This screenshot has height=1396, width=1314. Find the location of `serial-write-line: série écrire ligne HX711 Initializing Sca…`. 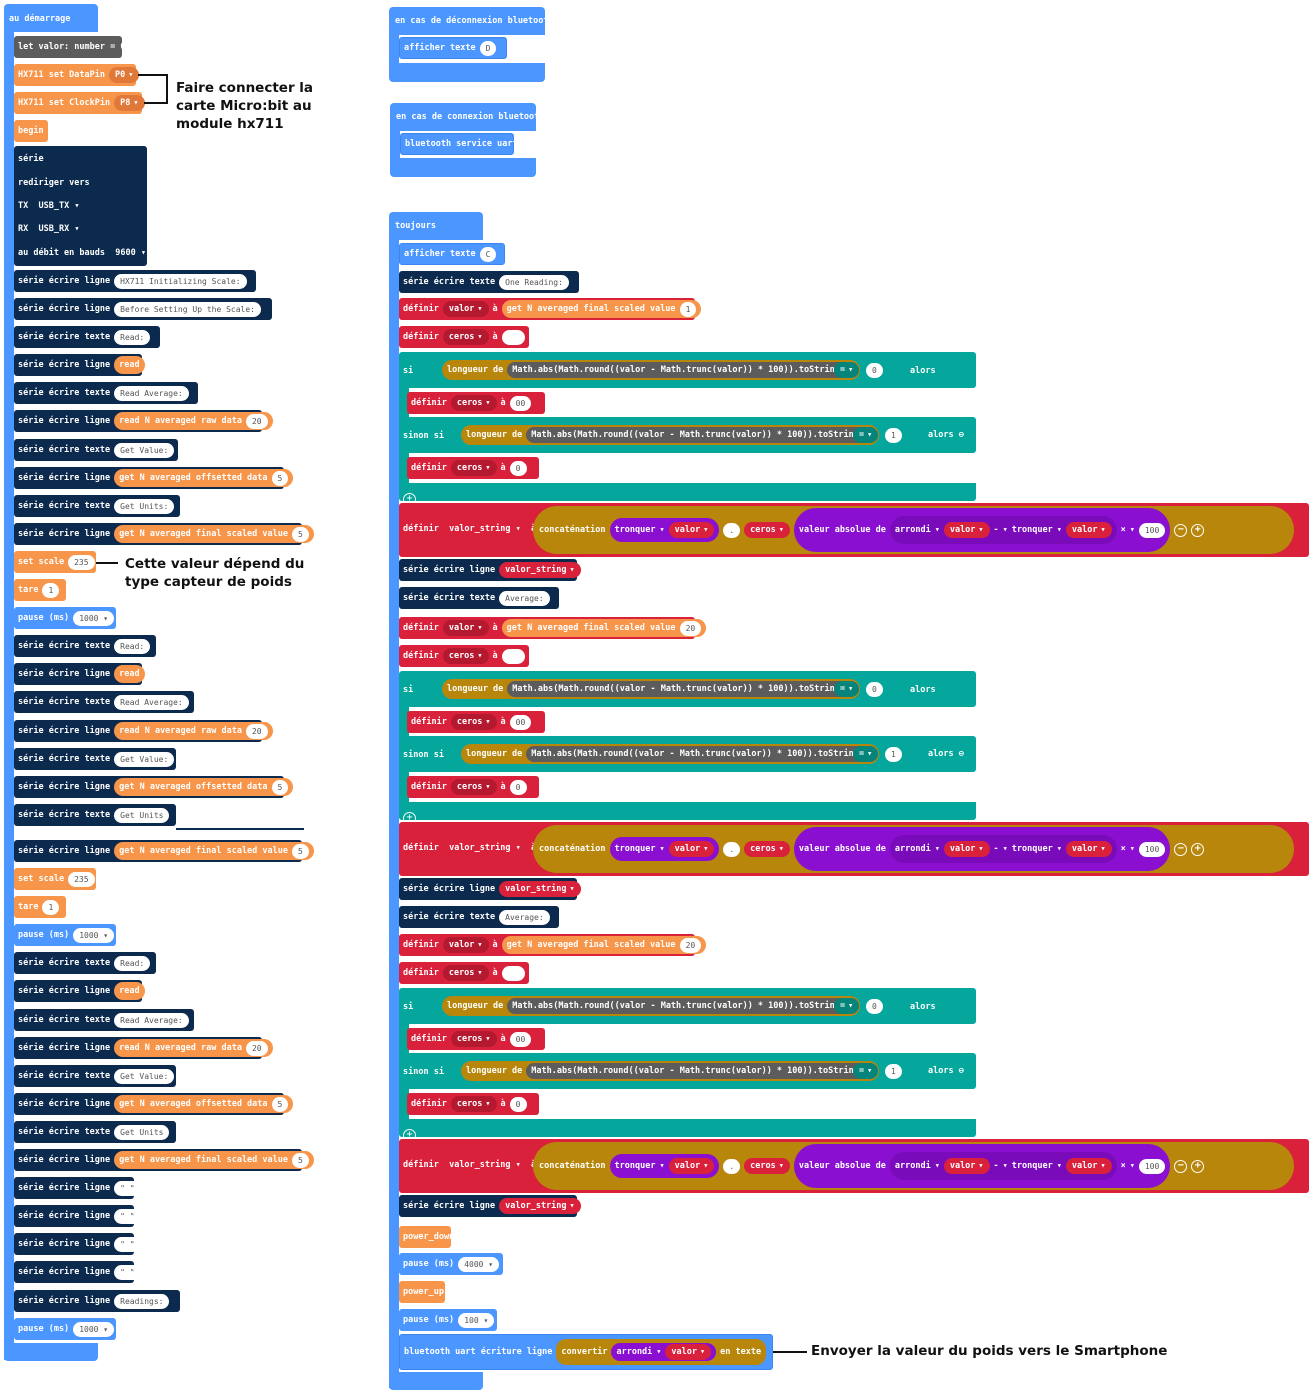

serial-write-line: série écrire ligne HX711 Initializing Sca… is located at coordinates (135, 281).